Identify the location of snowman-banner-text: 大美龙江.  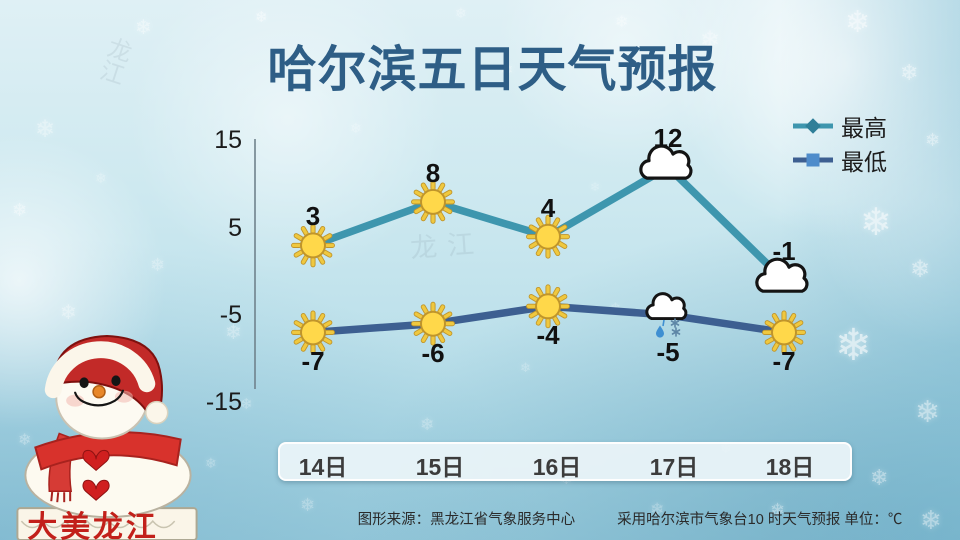
(92, 525).